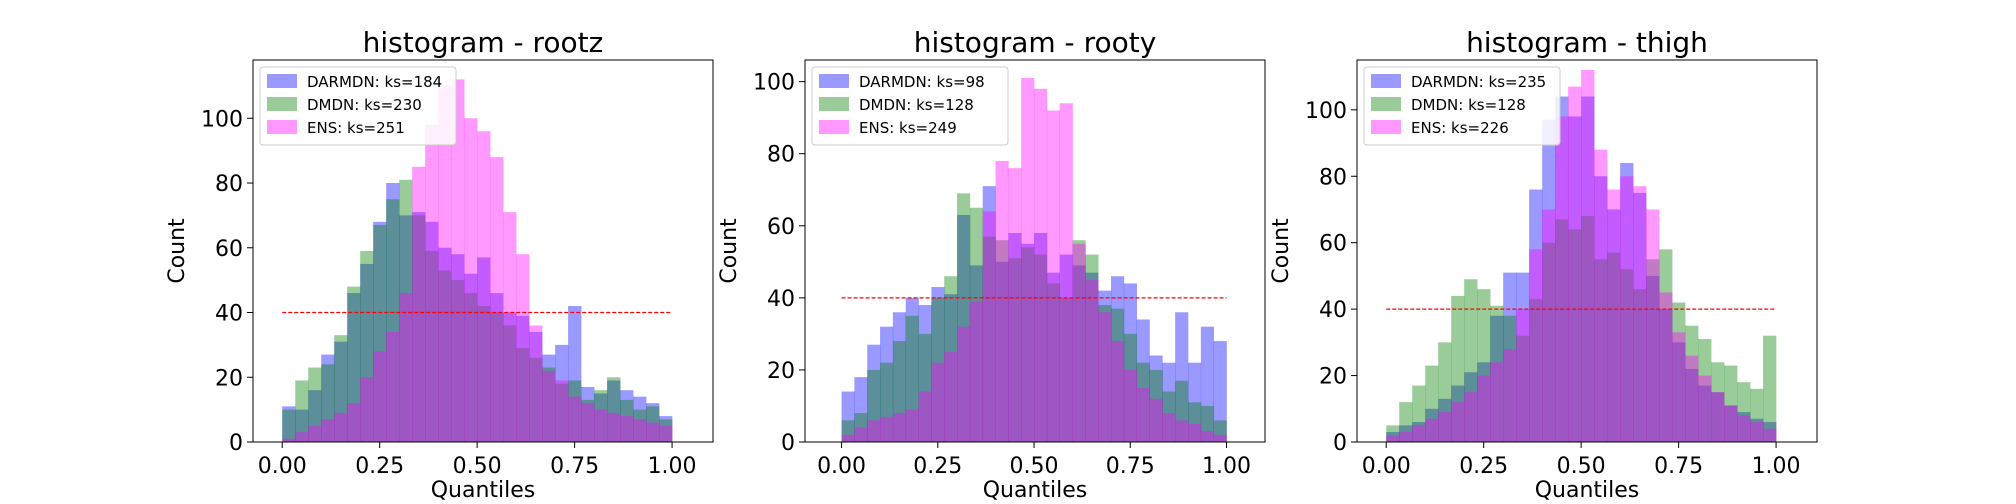 The height and width of the screenshot is (504, 2016). What do you see at coordinates (1462, 106) in the screenshot?
I see `legend-frame` at bounding box center [1462, 106].